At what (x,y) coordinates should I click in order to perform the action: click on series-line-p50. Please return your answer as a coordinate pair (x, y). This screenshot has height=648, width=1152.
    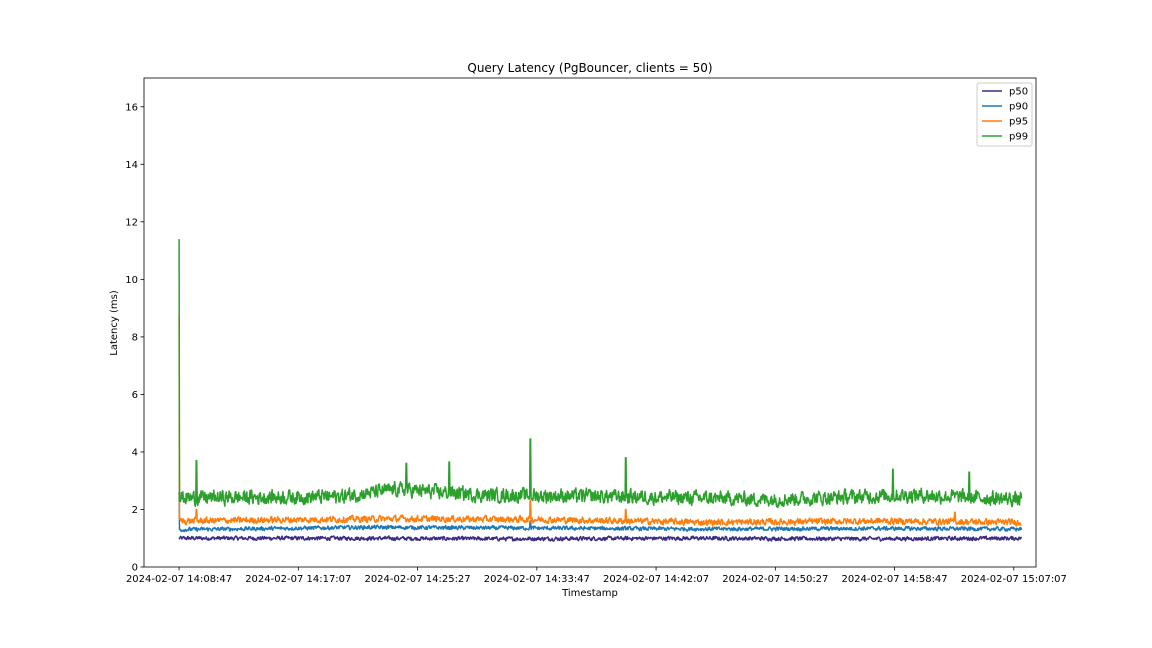
    Looking at the image, I should click on (600, 538).